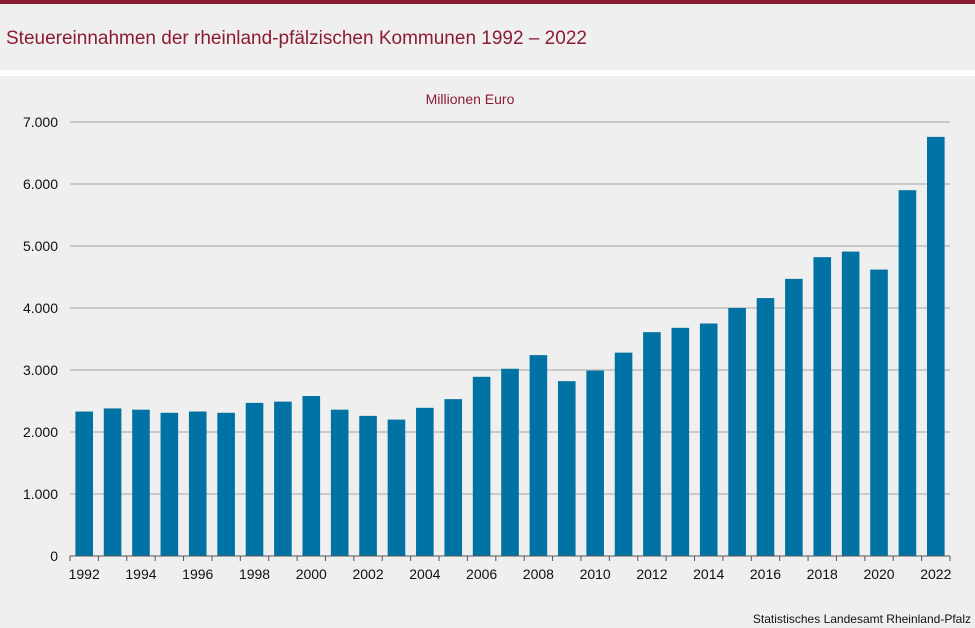 Image resolution: width=975 pixels, height=628 pixels. Describe the element at coordinates (368, 485) in the screenshot. I see `bar-2002` at that location.